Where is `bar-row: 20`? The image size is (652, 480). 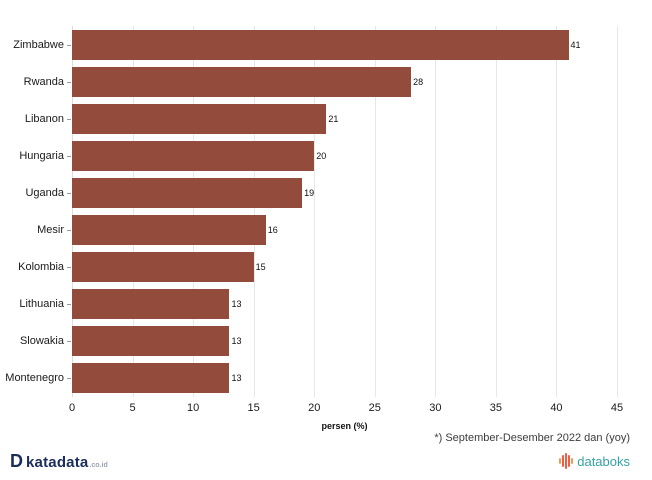 bar-row: 20 is located at coordinates (344, 155).